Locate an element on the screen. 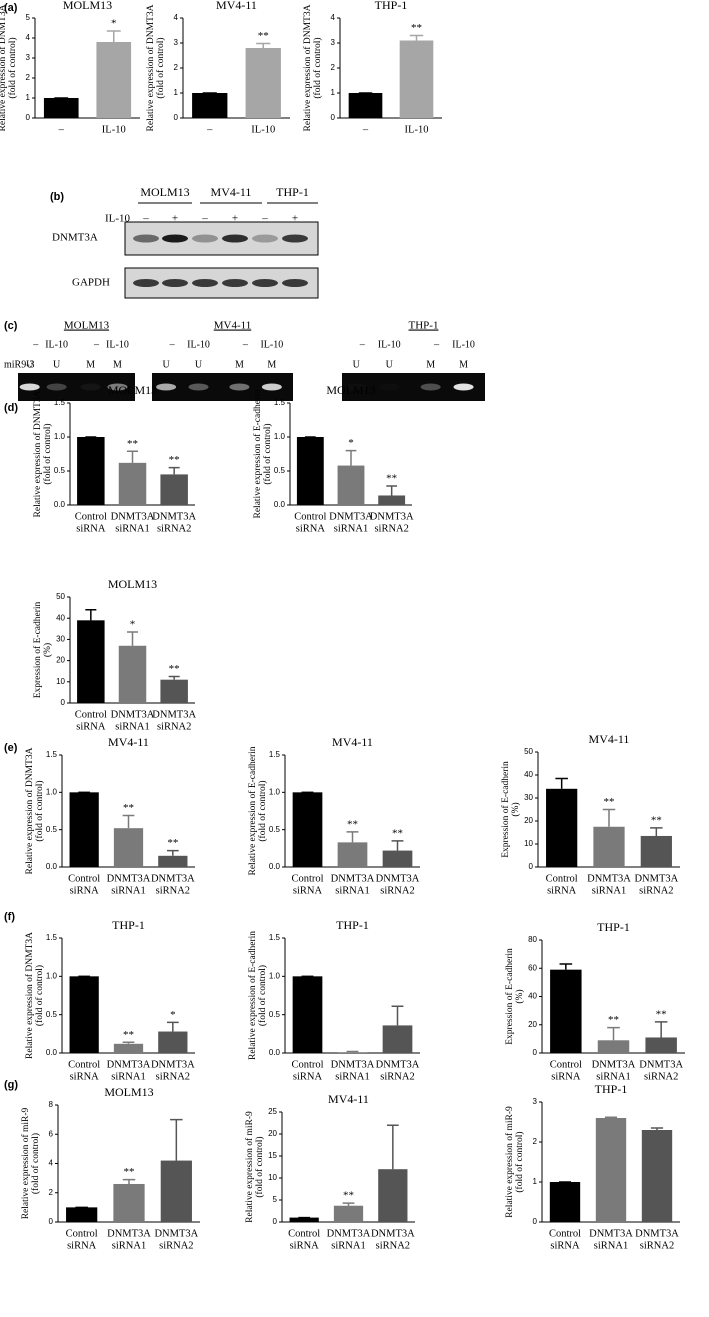 The height and width of the screenshot is (1317, 709). y-tick-label: 0 is located at coordinates (535, 1221).